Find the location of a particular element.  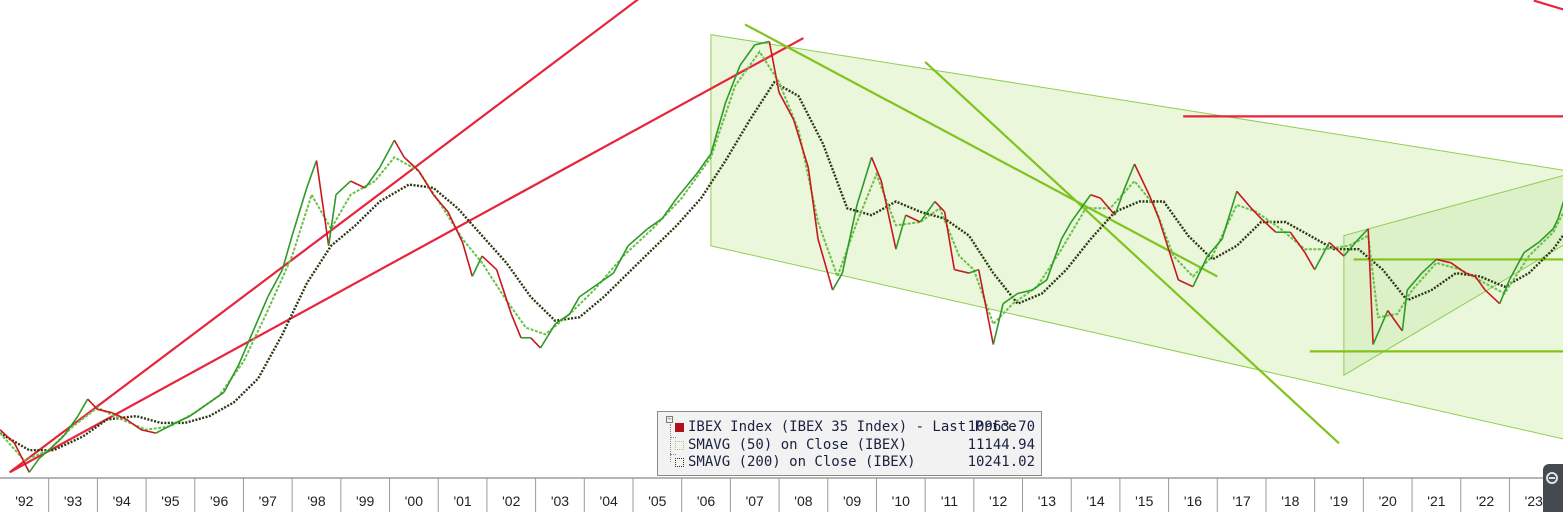

legend-row-sma200: SMAVG (200) on Close (IBEX) 10241.02 is located at coordinates (849, 462).